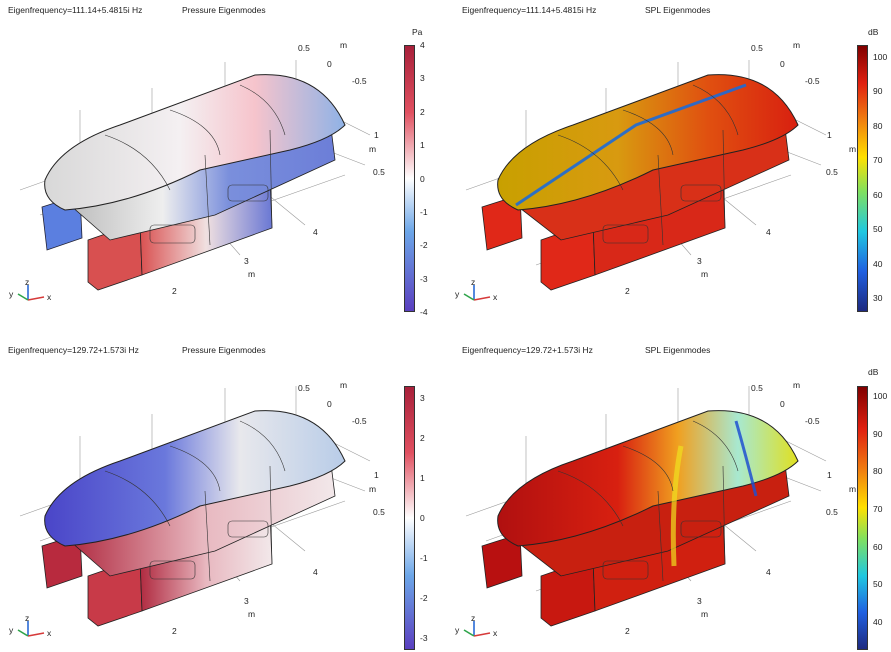 The image size is (891, 652). Describe the element at coordinates (424, 278) in the screenshot. I see `colorbar-tick-label: -3` at that location.